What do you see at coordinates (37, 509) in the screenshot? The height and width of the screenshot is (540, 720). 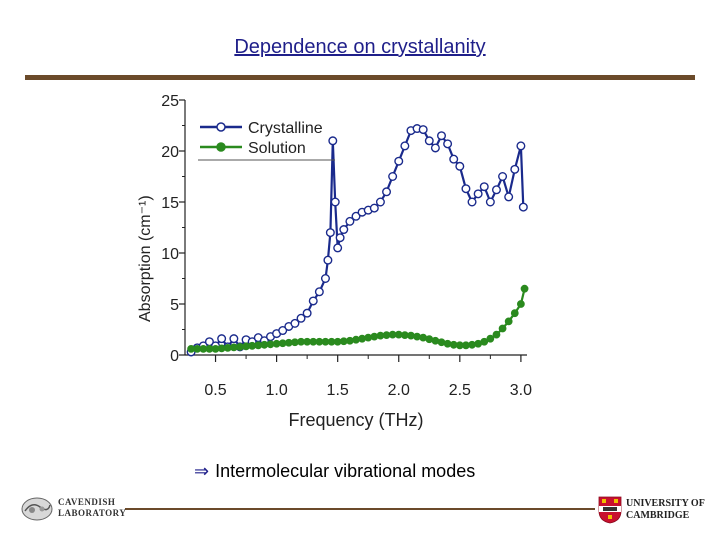 I see `cavendish-crest-icon` at bounding box center [37, 509].